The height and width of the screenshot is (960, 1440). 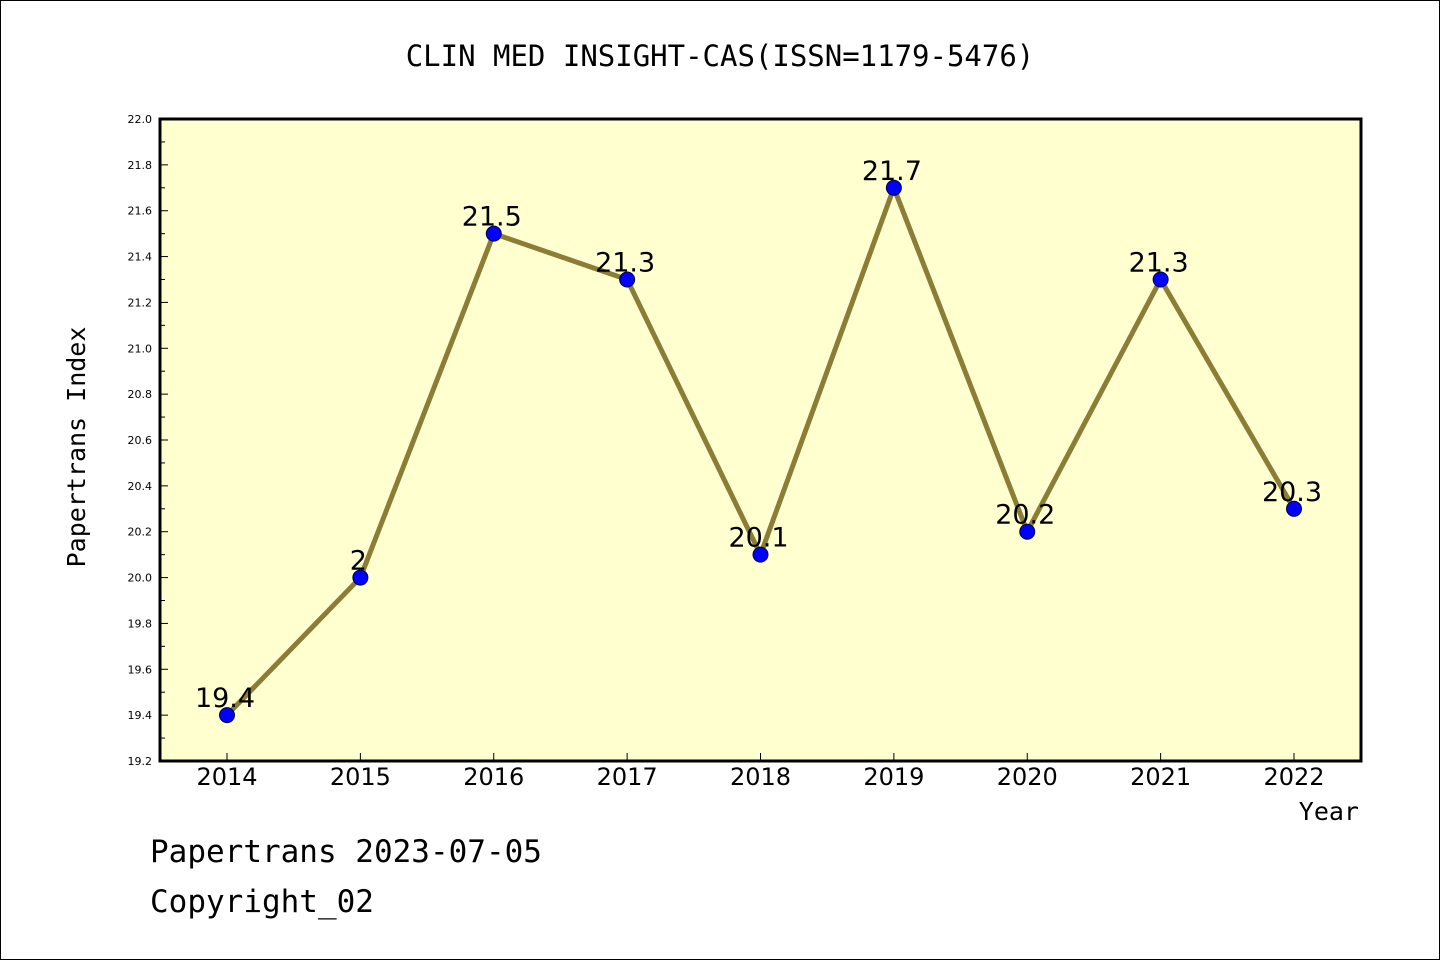 I want to click on y-tick-label: 19.4, so click(x=140, y=715).